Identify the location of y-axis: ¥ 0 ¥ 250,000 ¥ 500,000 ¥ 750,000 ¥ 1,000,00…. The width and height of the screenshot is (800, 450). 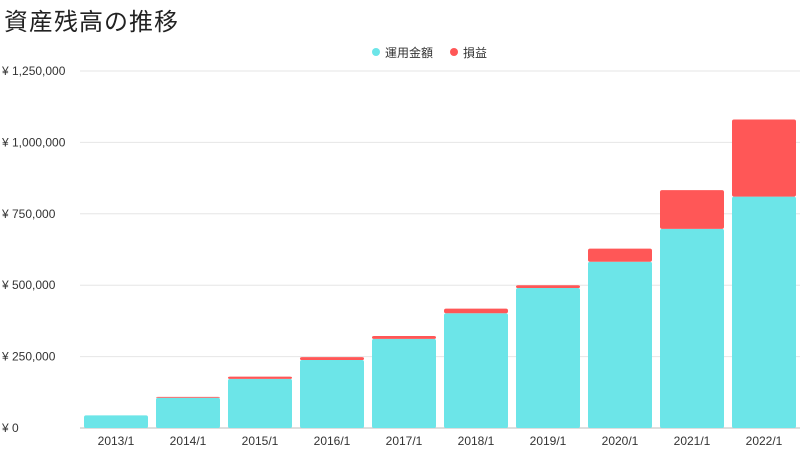
(33, 249).